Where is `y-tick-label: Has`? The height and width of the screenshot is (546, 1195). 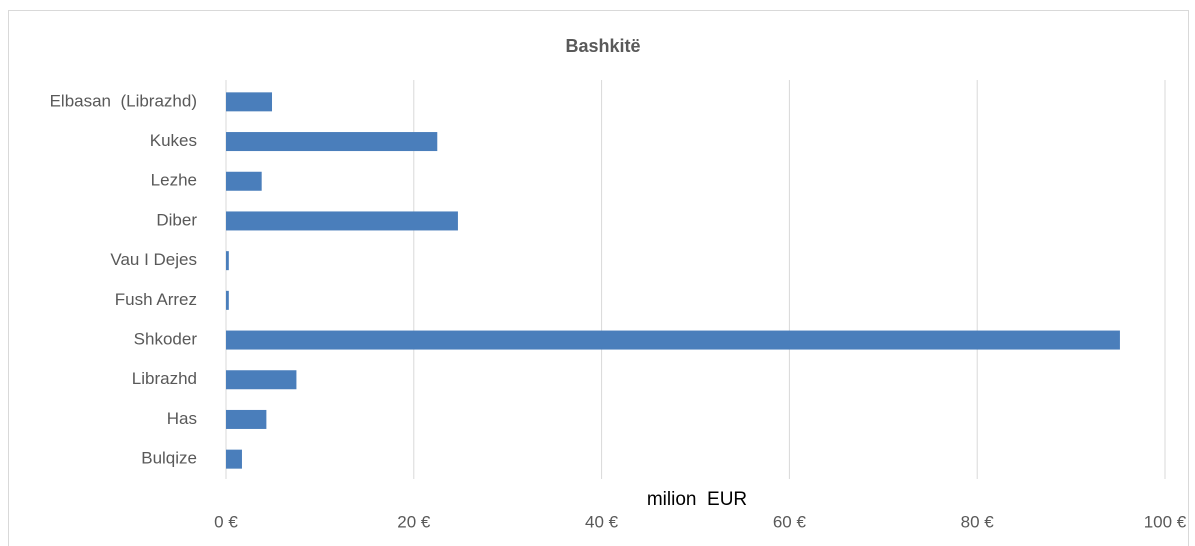 y-tick-label: Has is located at coordinates (182, 418).